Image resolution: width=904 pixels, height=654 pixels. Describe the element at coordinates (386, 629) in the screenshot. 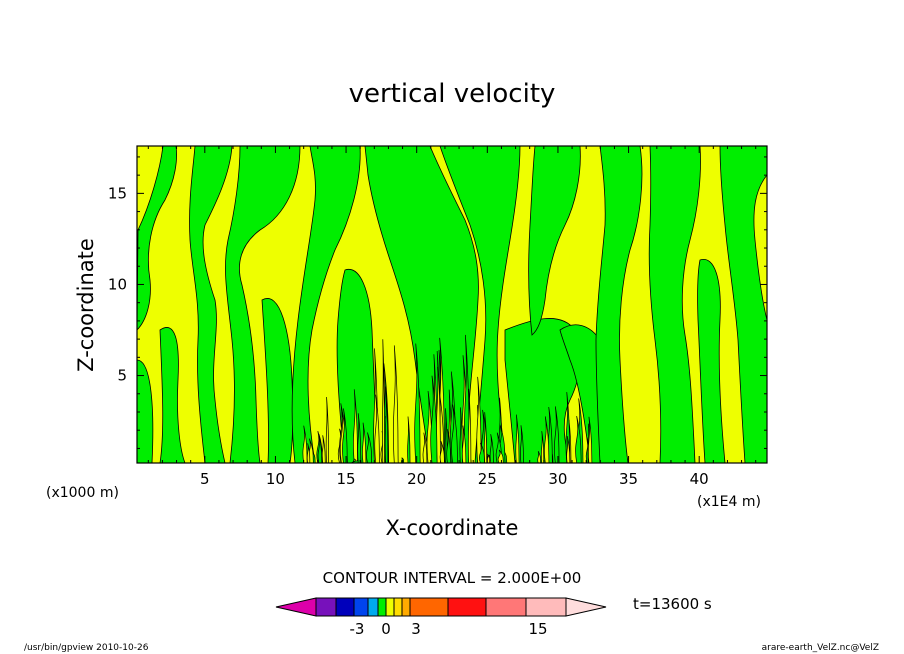

I see `colorbar-tick-label: 0` at that location.